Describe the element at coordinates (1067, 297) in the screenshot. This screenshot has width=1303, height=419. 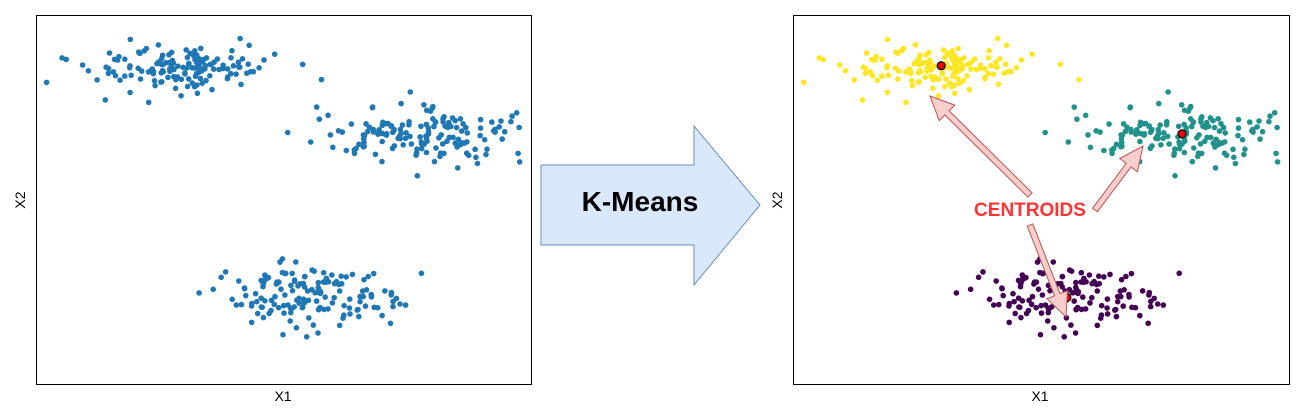
I see `centroid-point` at that location.